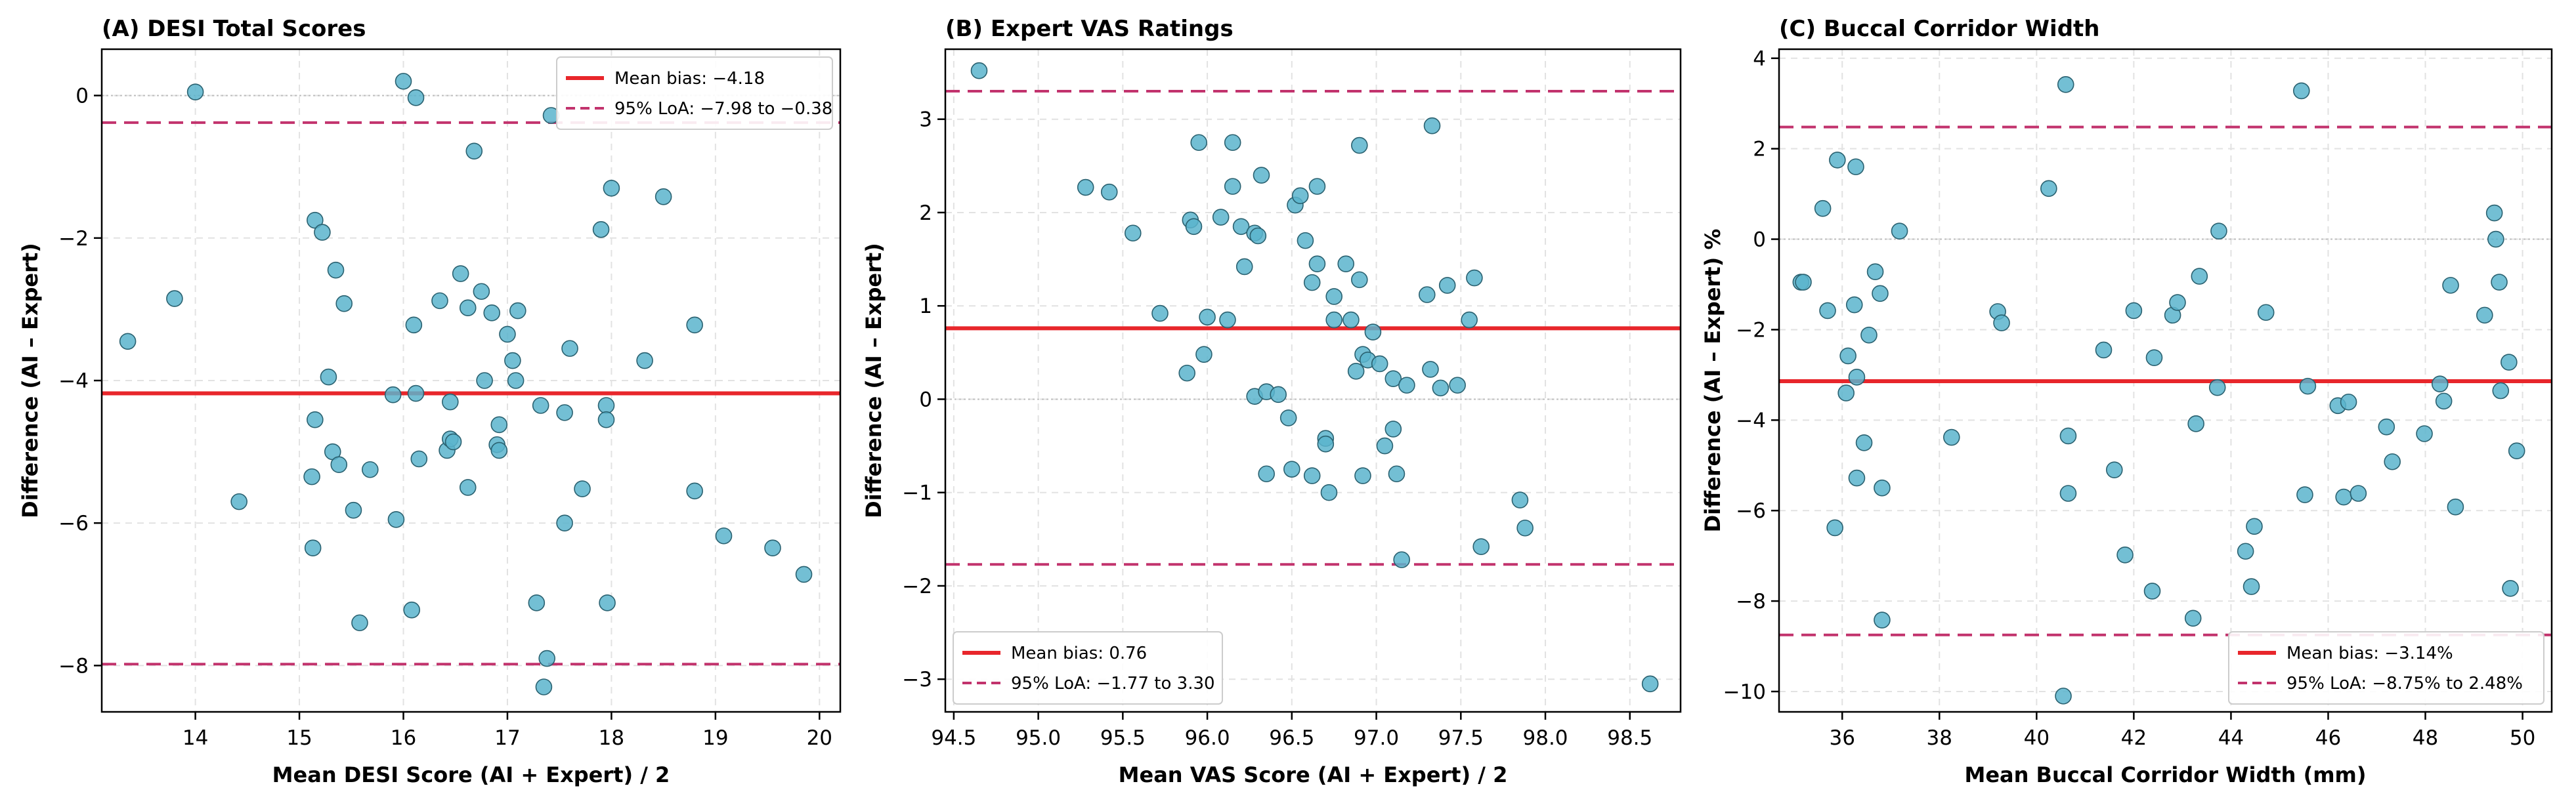  Describe the element at coordinates (1939, 738) in the screenshot. I see `x-tick-label: 38` at that location.